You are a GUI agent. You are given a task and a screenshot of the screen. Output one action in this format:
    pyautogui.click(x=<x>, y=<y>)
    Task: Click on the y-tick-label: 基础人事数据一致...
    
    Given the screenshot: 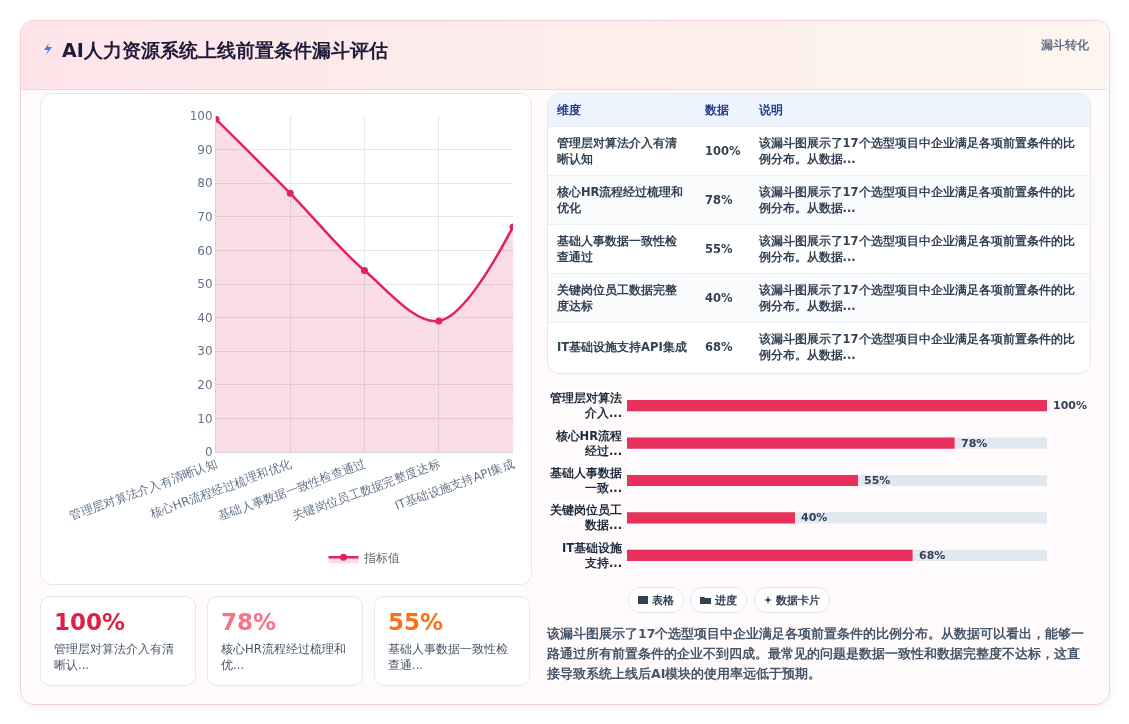 What is the action you would take?
    pyautogui.click(x=585, y=480)
    